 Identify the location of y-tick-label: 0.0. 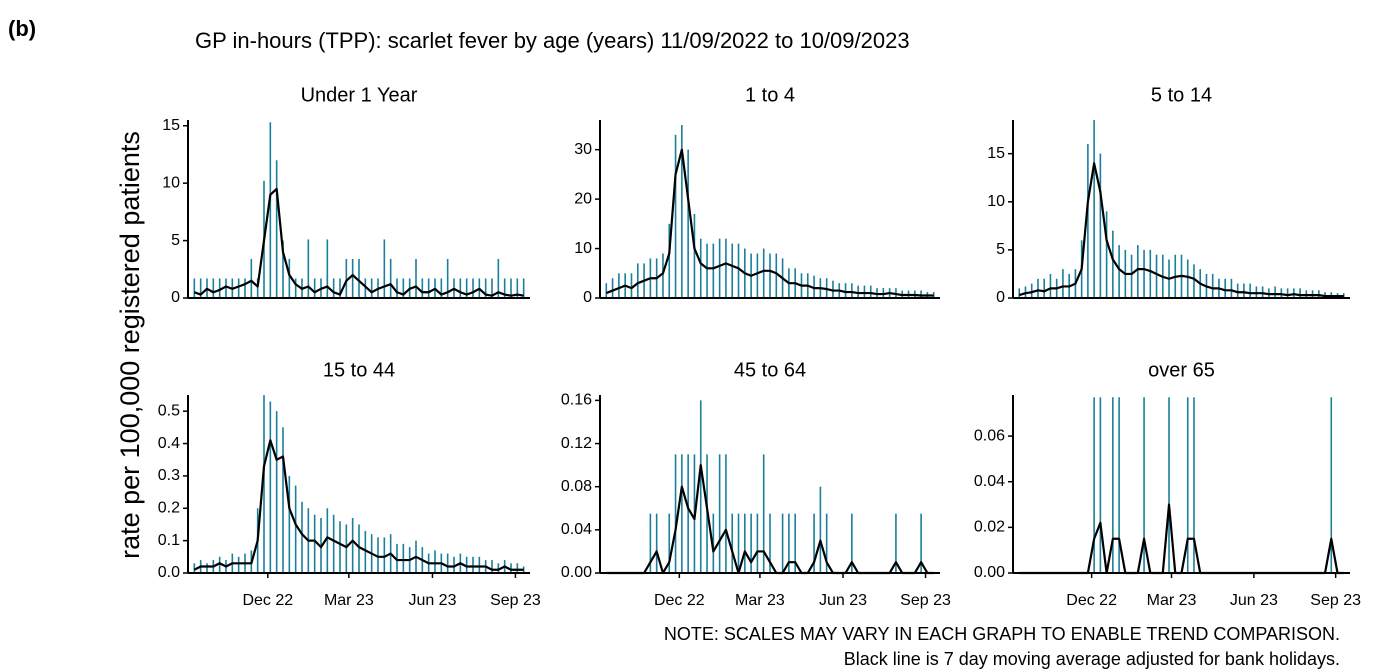
(169, 572).